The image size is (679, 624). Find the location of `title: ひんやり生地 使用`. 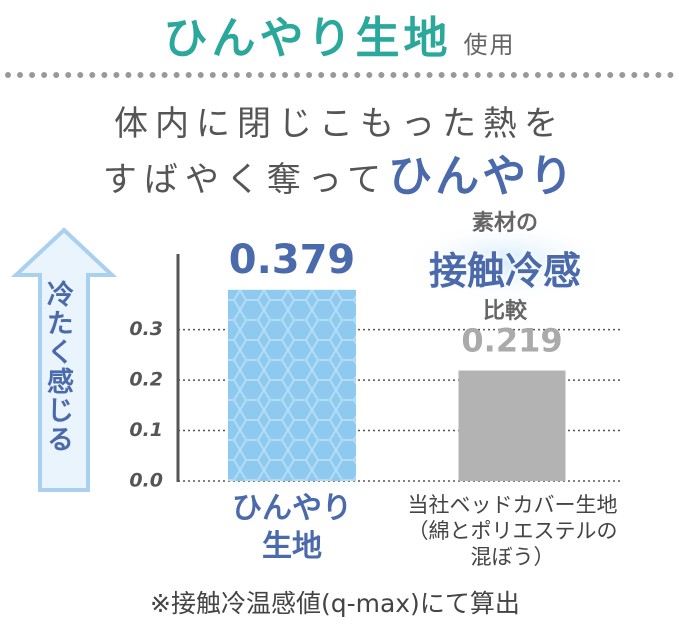

title: ひんやり生地 使用 is located at coordinates (339, 34).